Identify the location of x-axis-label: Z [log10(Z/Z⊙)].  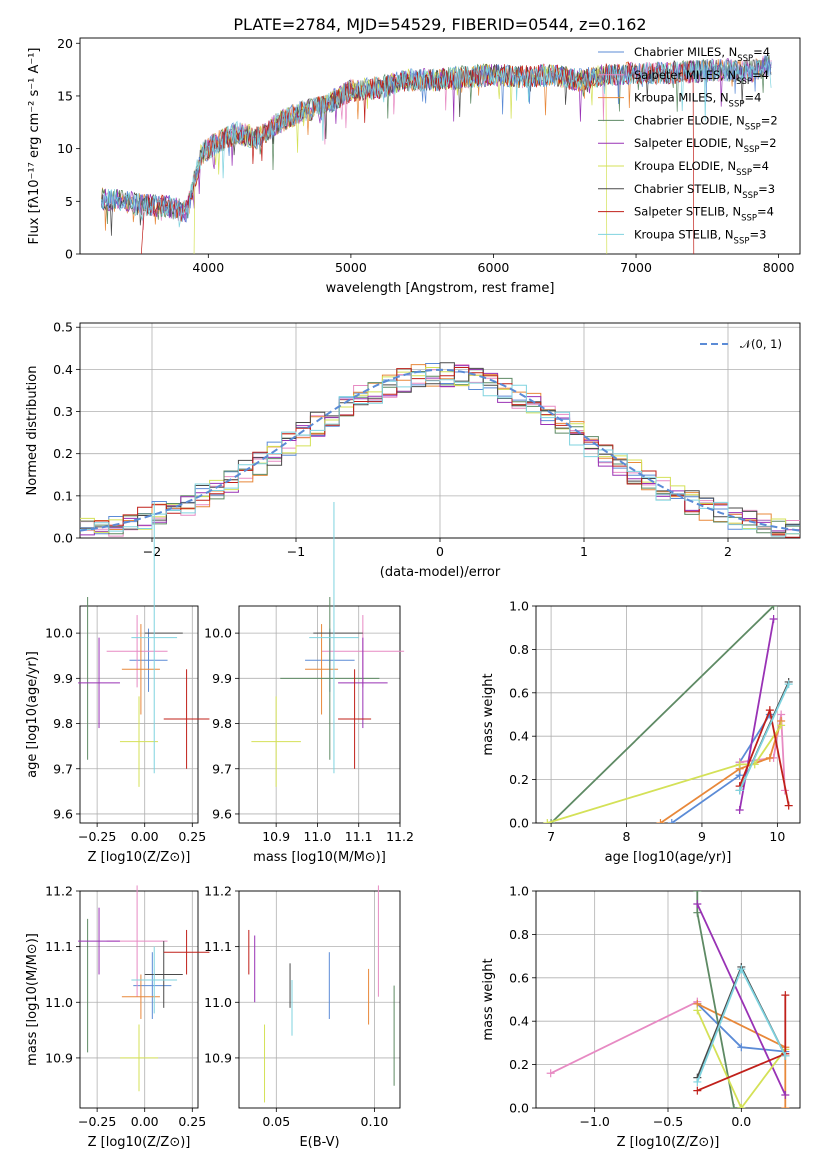
(139, 1142).